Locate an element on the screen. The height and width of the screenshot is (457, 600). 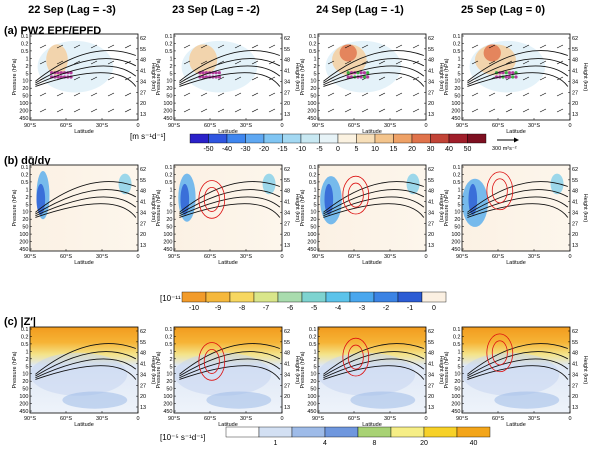
field-negative-patch-east is located at coordinates (413, 184).